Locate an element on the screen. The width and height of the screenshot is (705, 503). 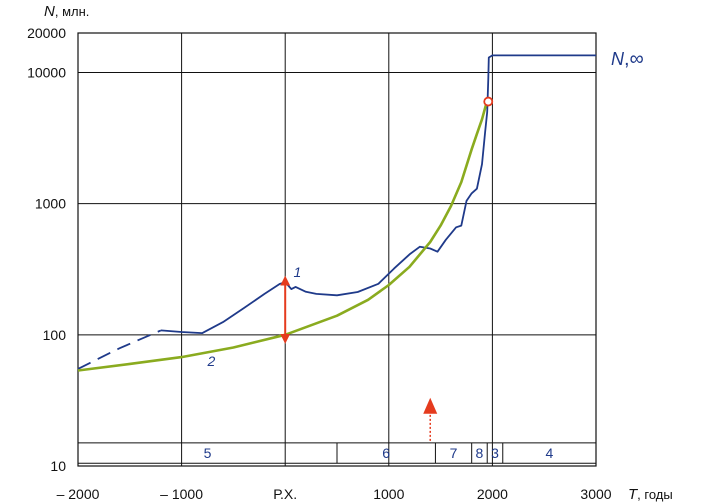
y-tick-label: 100 is located at coordinates (55, 335).